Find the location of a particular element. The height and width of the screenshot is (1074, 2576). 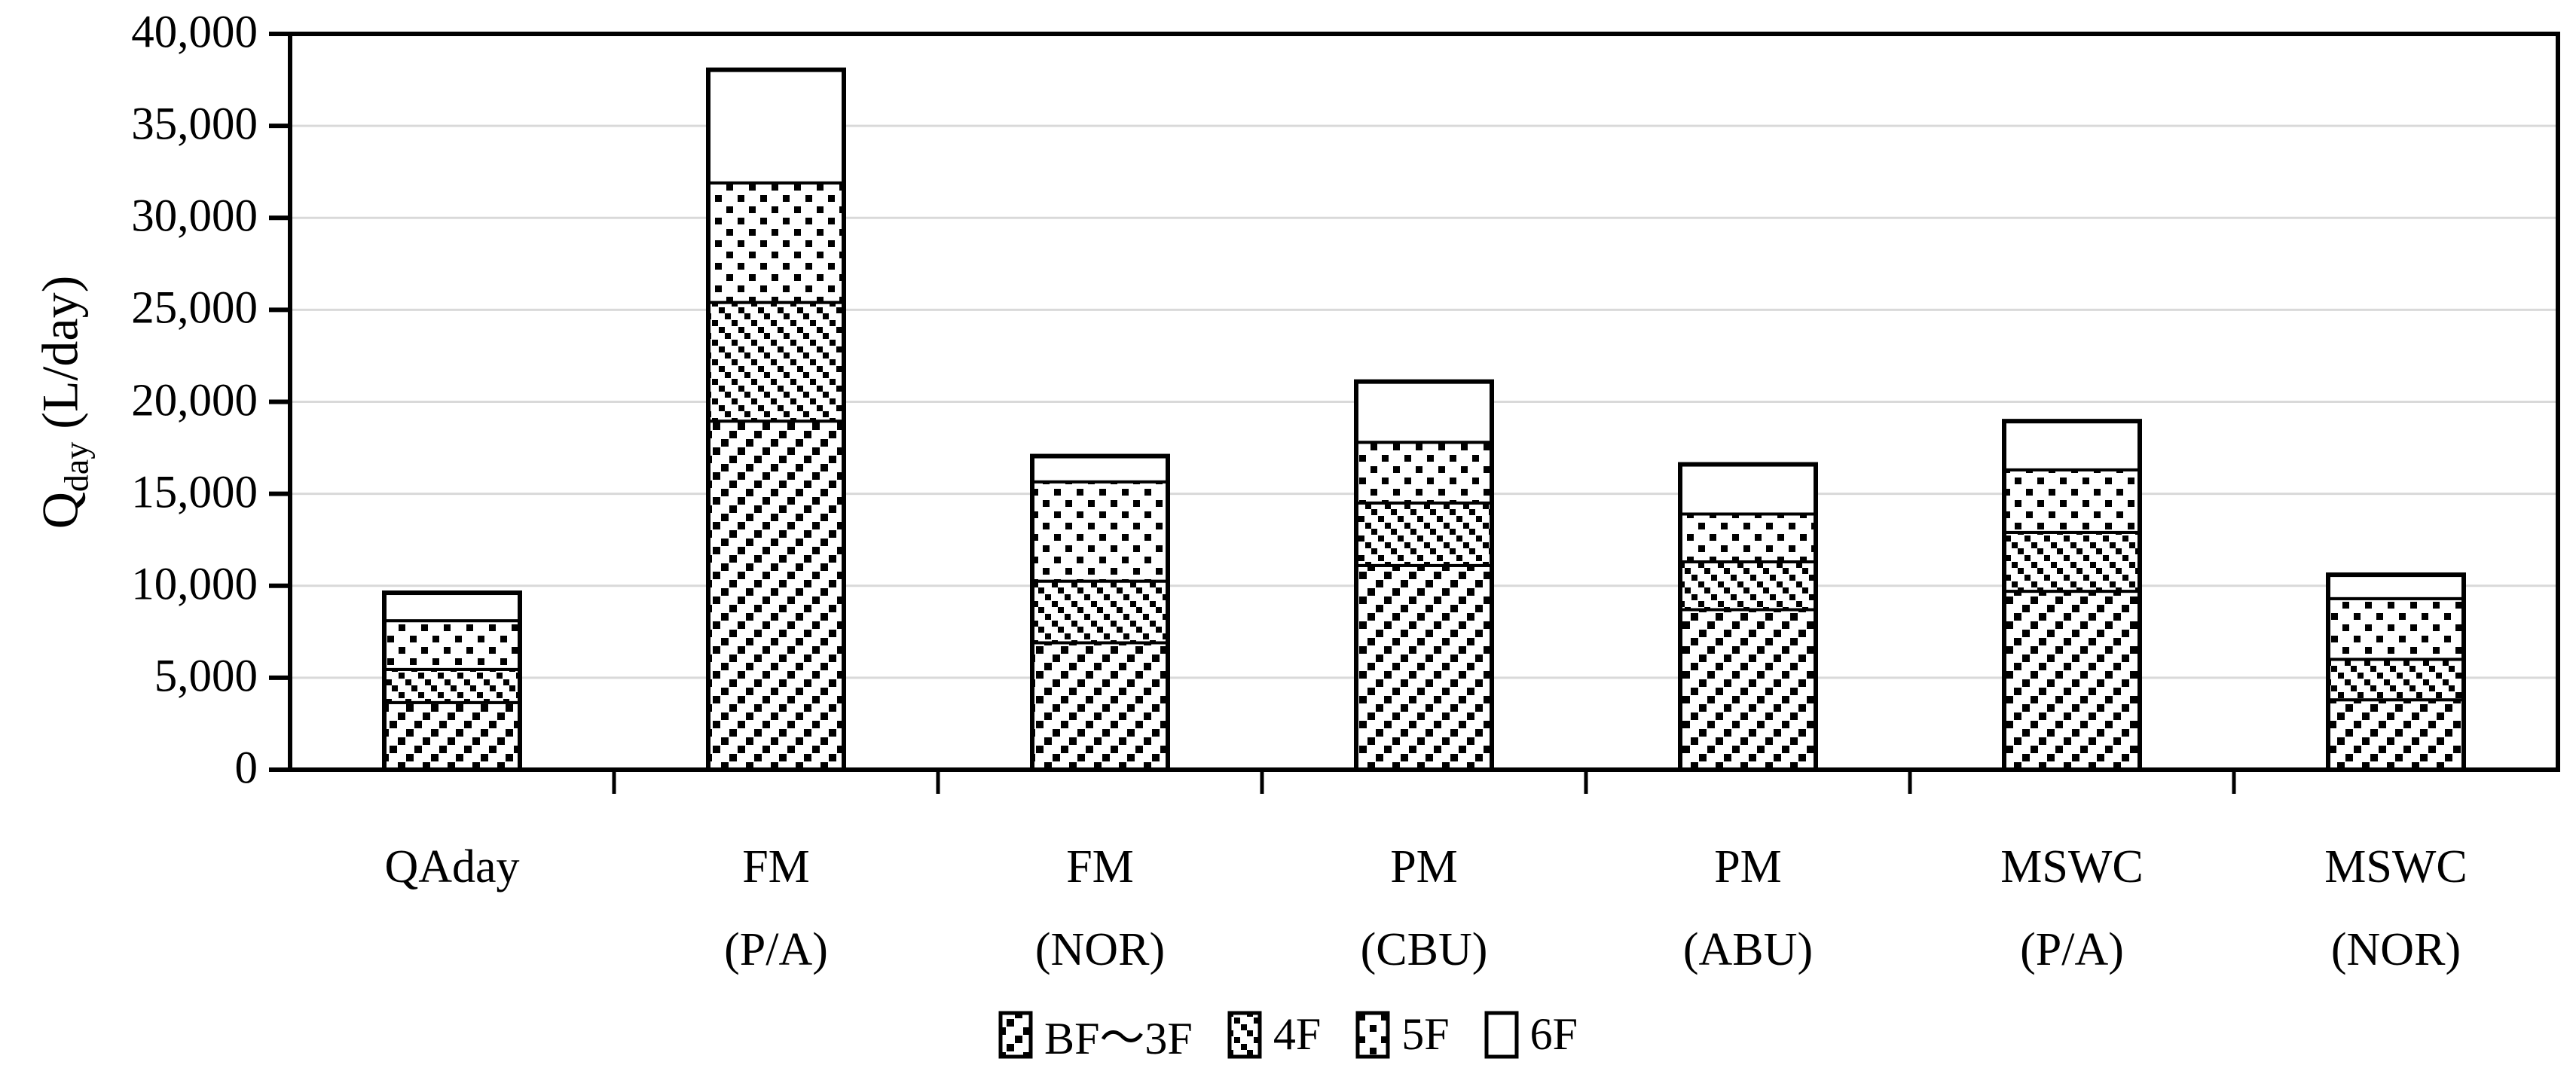

y-tick-label: 0 is located at coordinates (246, 769).